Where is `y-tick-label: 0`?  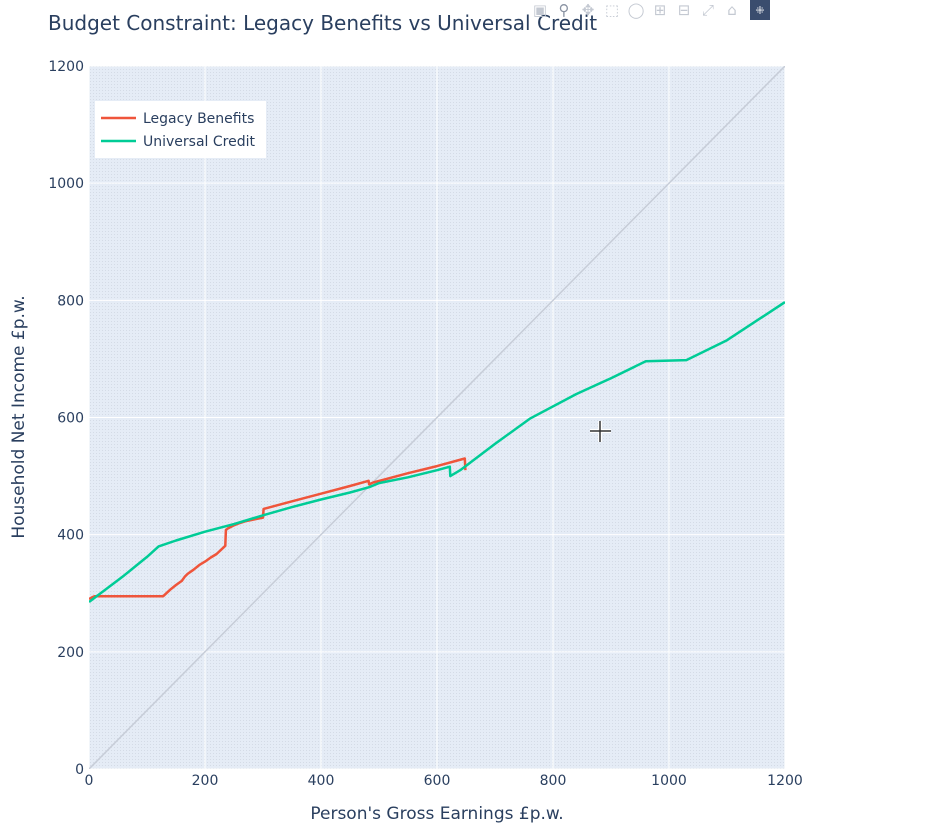 y-tick-label: 0 is located at coordinates (79, 770).